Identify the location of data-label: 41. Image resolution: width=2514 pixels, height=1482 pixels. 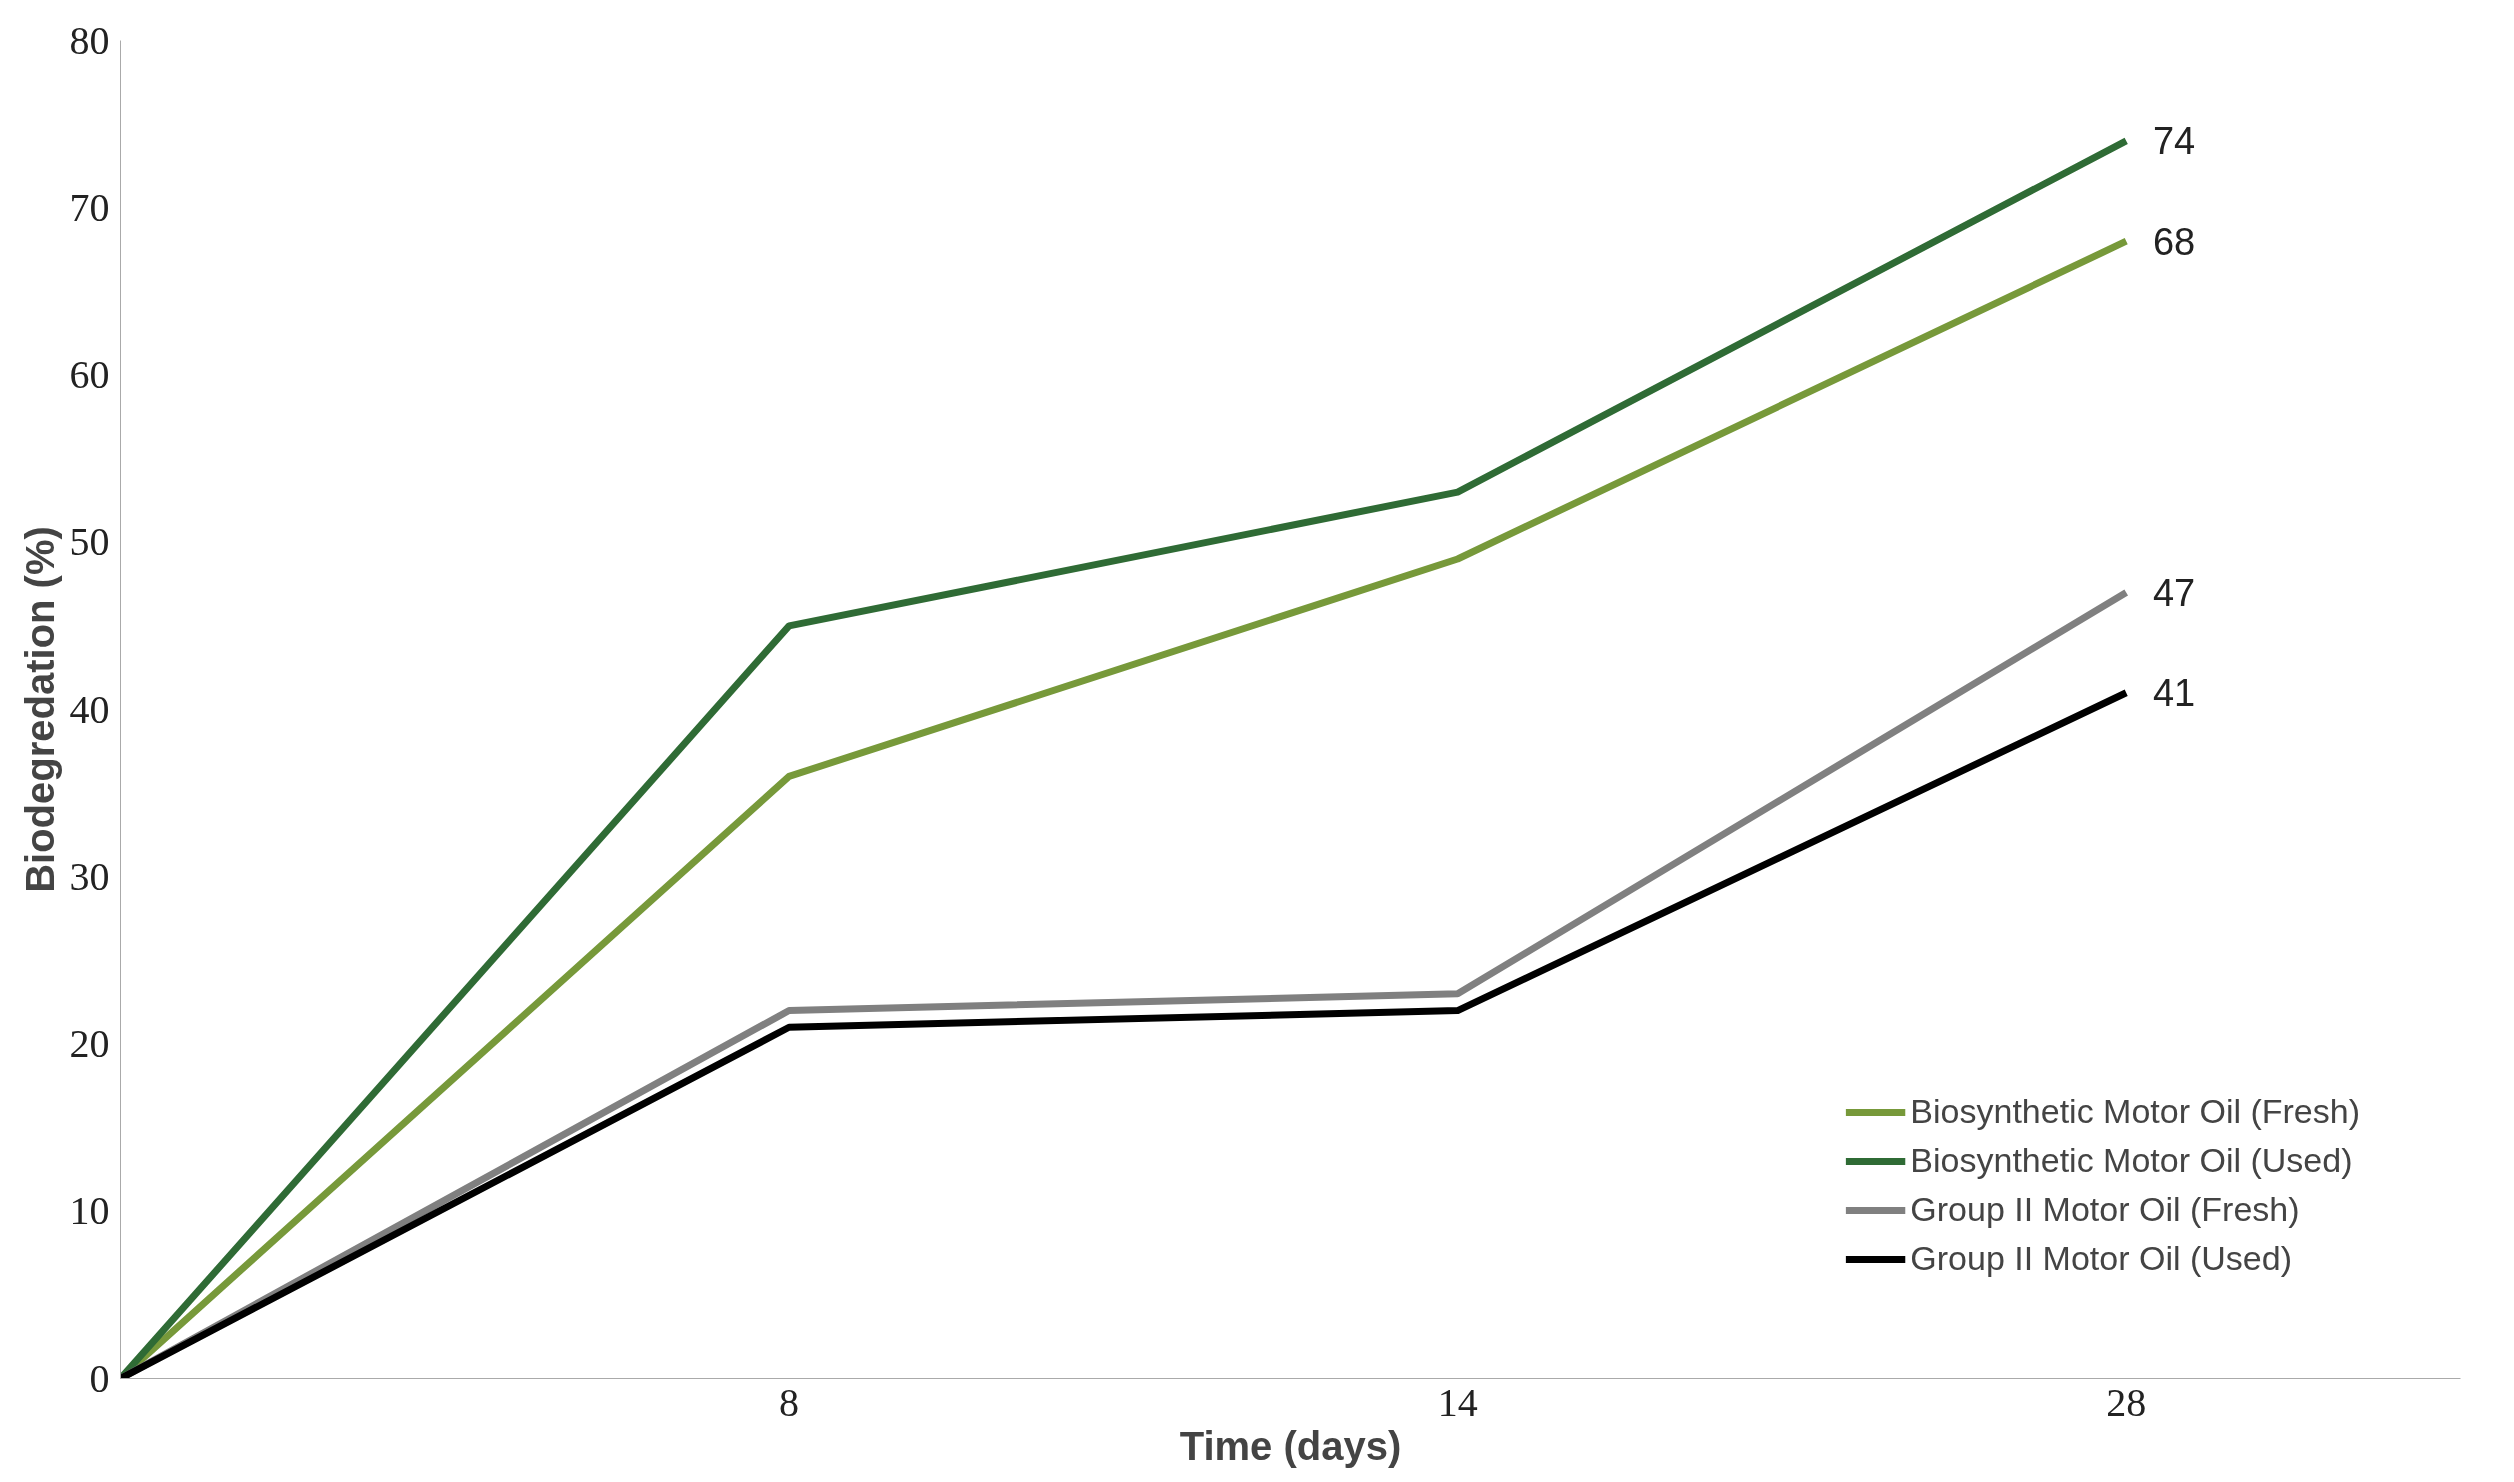
(2174, 693).